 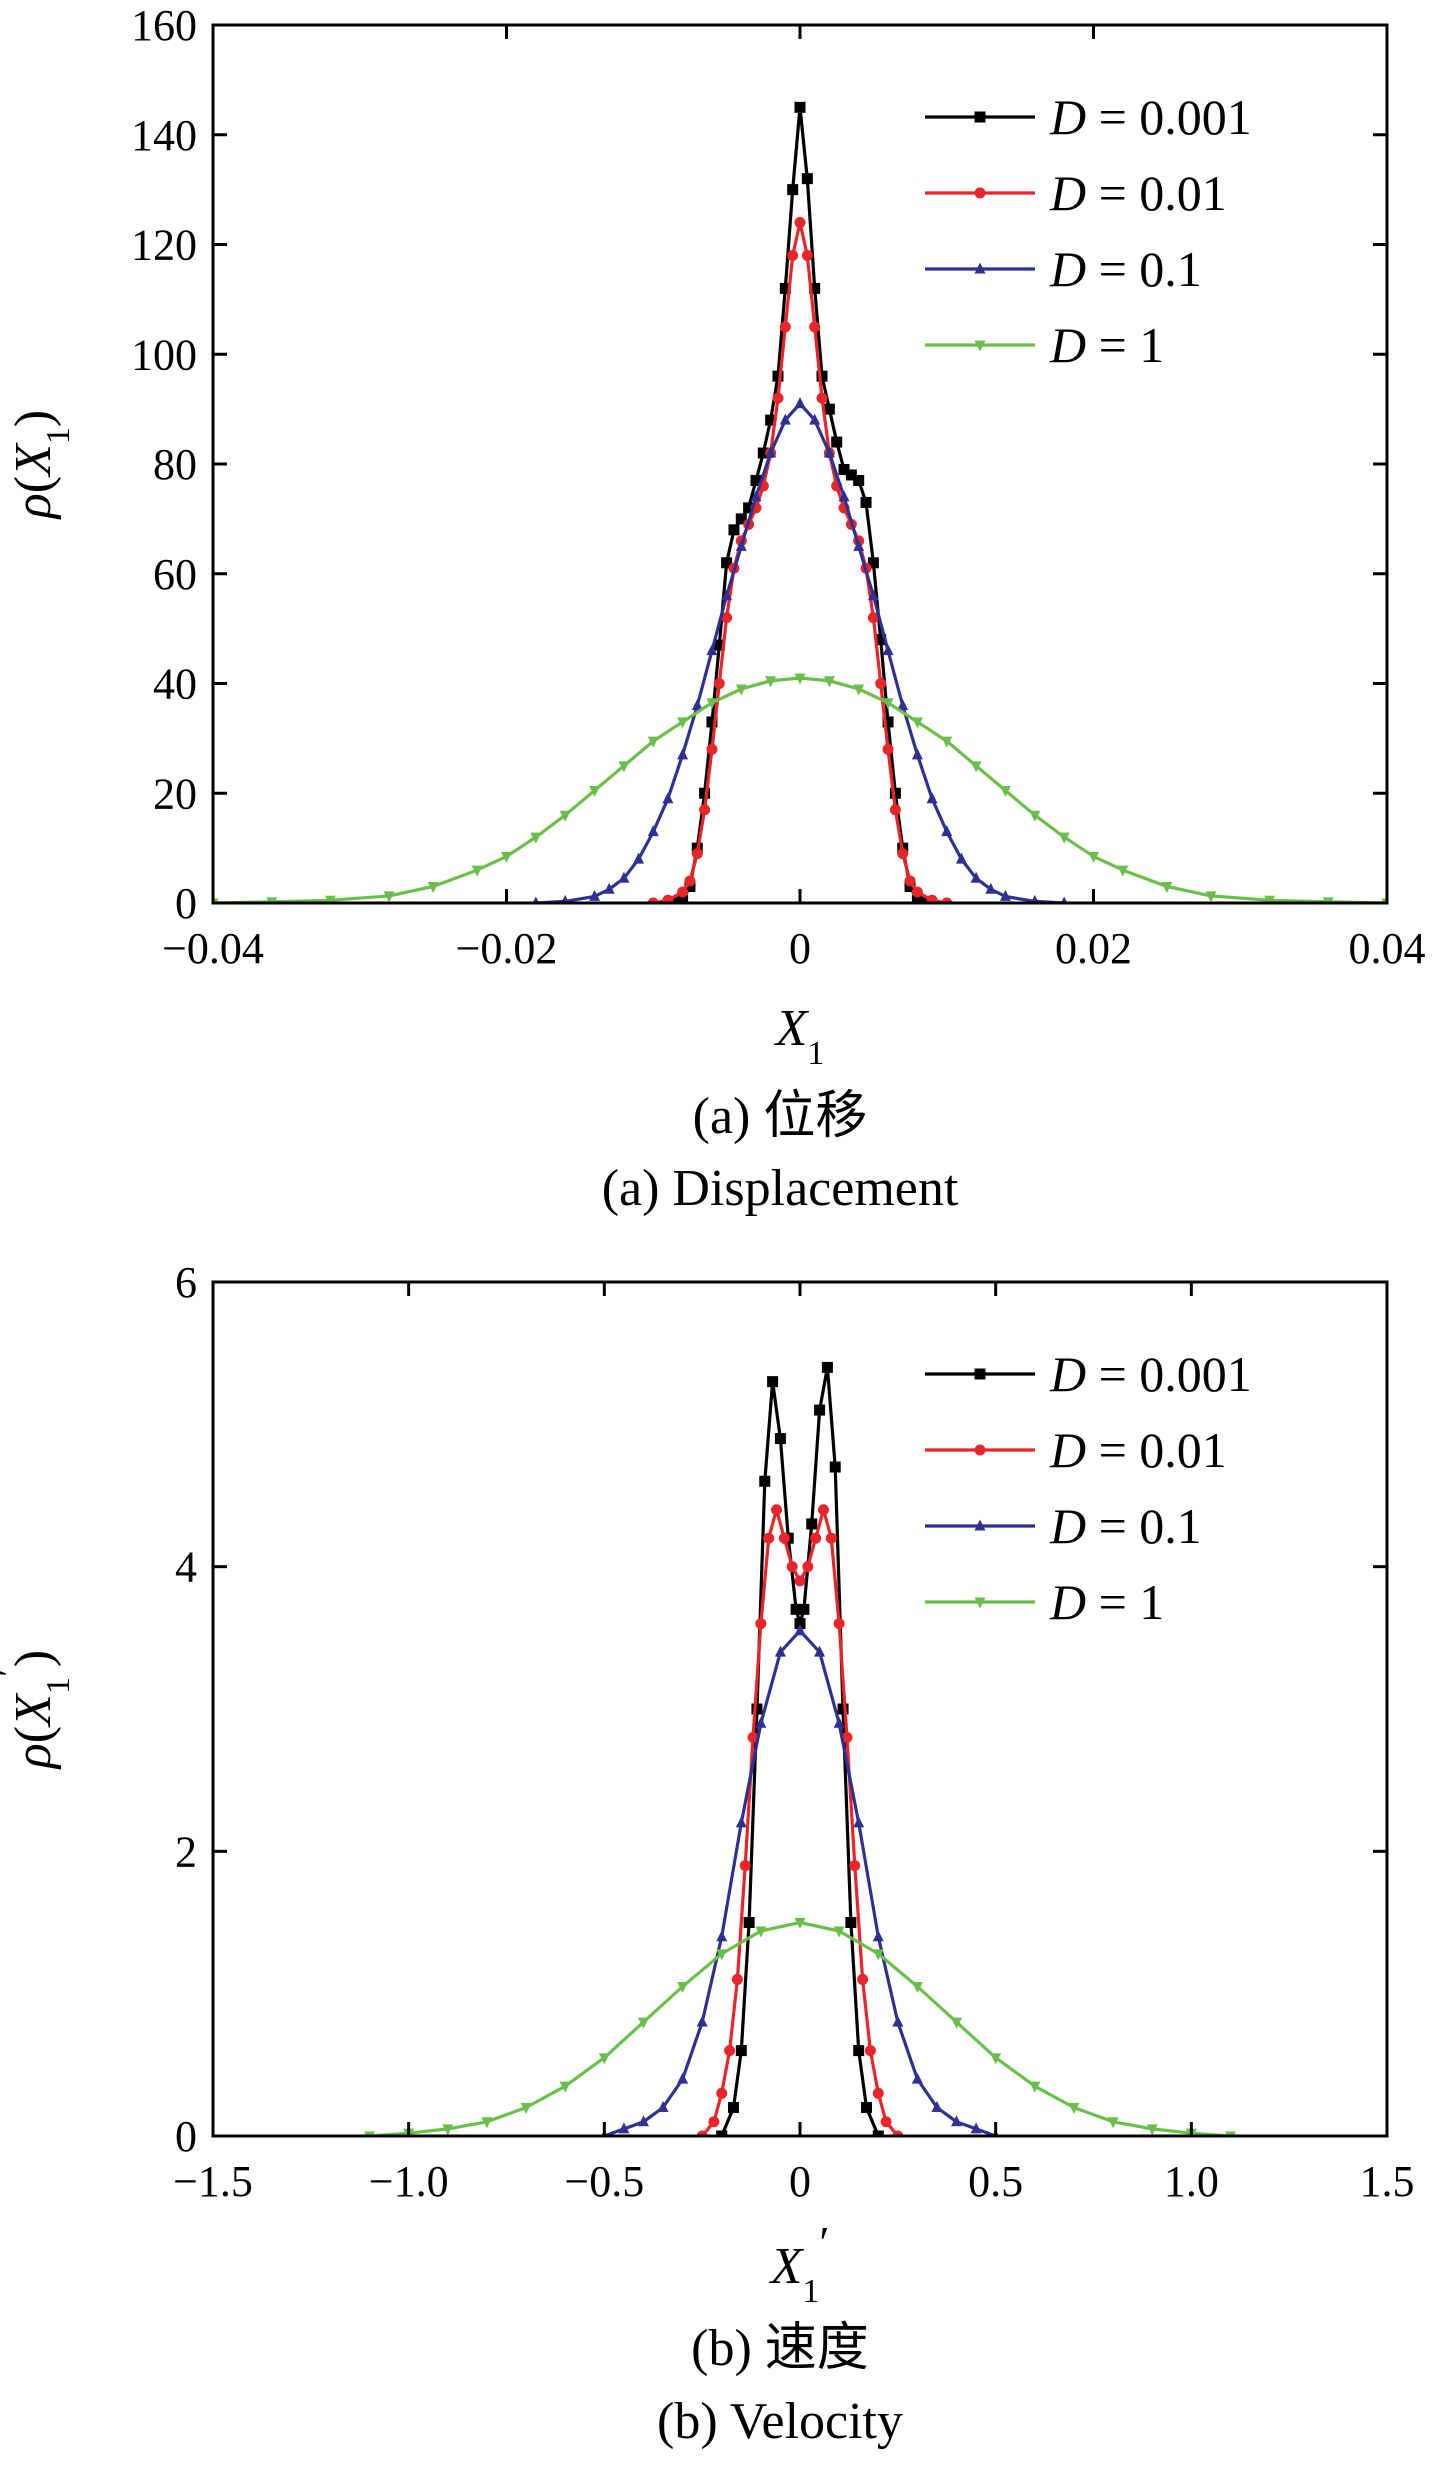 I want to click on y-tick-label: 140, so click(x=164, y=135).